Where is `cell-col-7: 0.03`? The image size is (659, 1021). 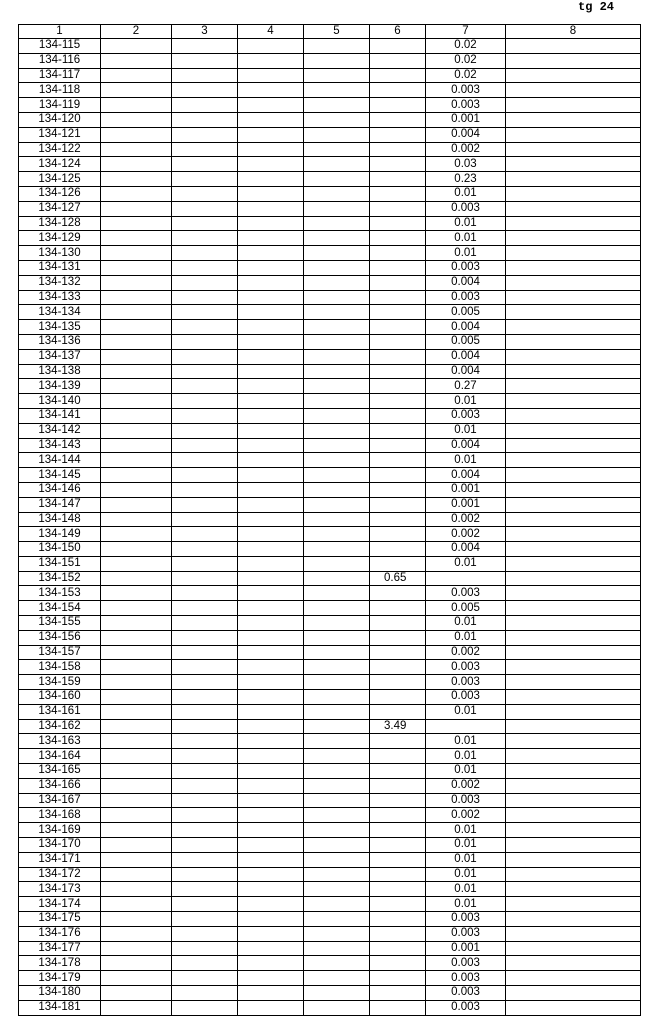
cell-col-7: 0.03 is located at coordinates (465, 164).